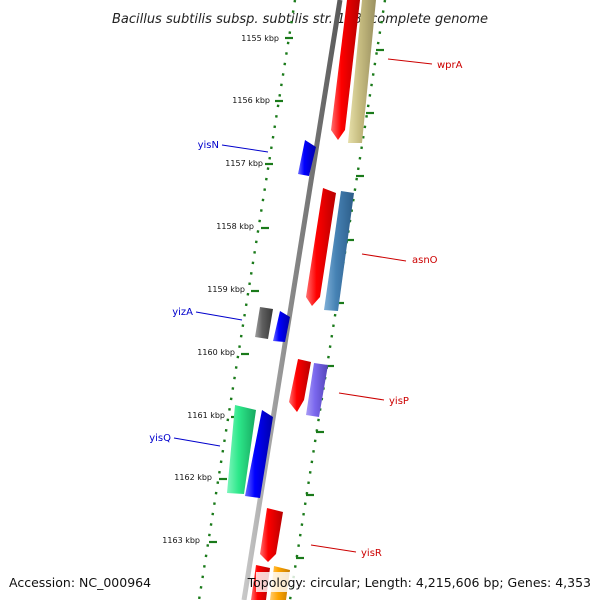 This screenshot has width=600, height=600. I want to click on leader-yisQ, so click(197, 442).